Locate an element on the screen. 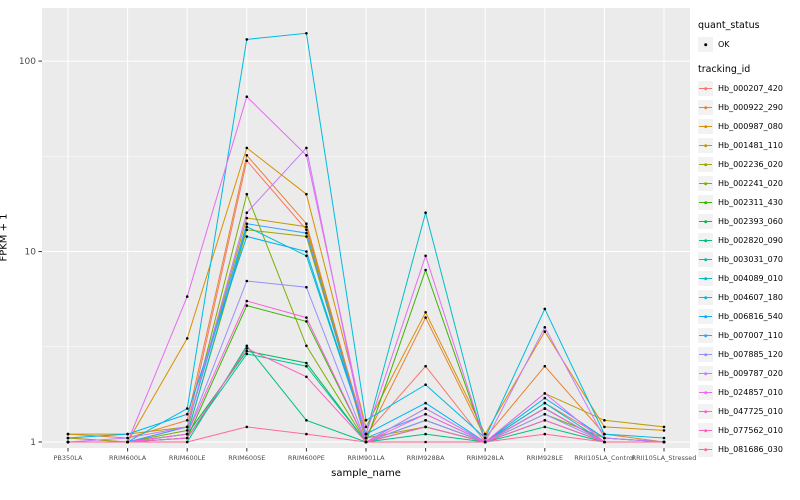 Image resolution: width=800 pixels, height=500 pixels. legend-item-tracking-id: Hb_003031_070 is located at coordinates (749, 259).